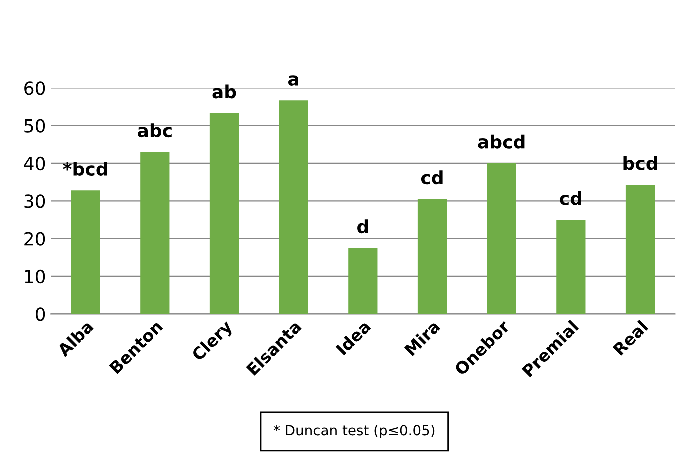  What do you see at coordinates (35, 201) in the screenshot?
I see `y-tick-label: 30` at bounding box center [35, 201].